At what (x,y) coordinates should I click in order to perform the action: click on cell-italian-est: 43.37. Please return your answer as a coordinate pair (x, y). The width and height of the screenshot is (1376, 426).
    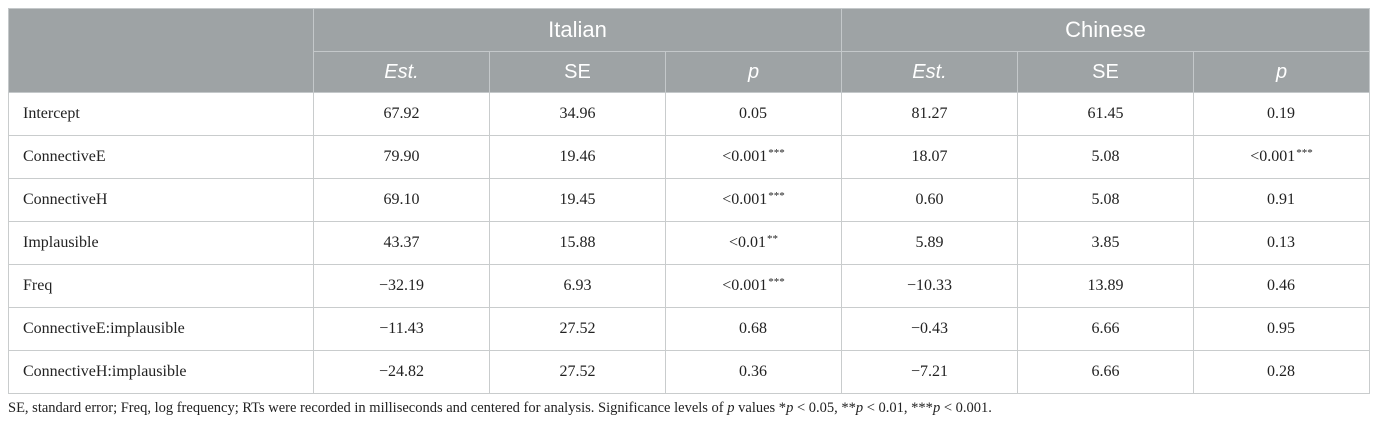
    Looking at the image, I should click on (401, 243).